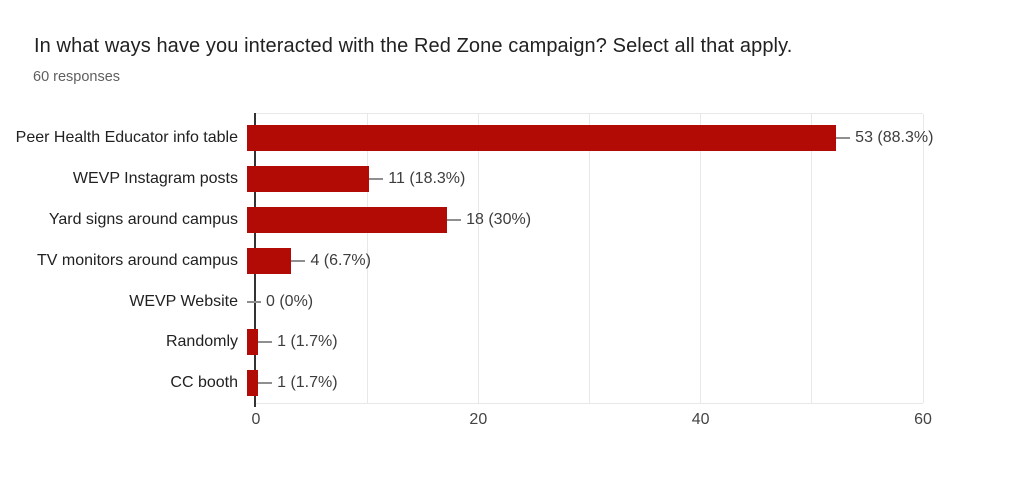 The height and width of the screenshot is (487, 1024). Describe the element at coordinates (77, 77) in the screenshot. I see `response-count: 60 responses` at that location.